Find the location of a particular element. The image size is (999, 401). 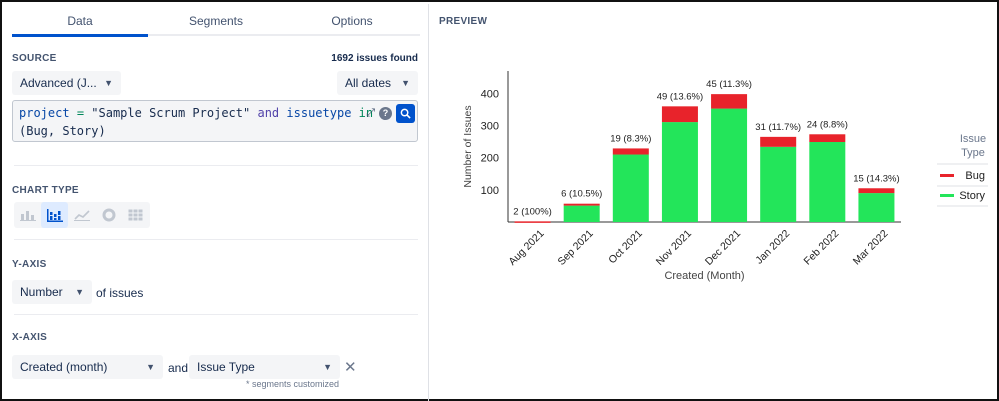

jql-tools: ⤢ ? is located at coordinates (390, 113).